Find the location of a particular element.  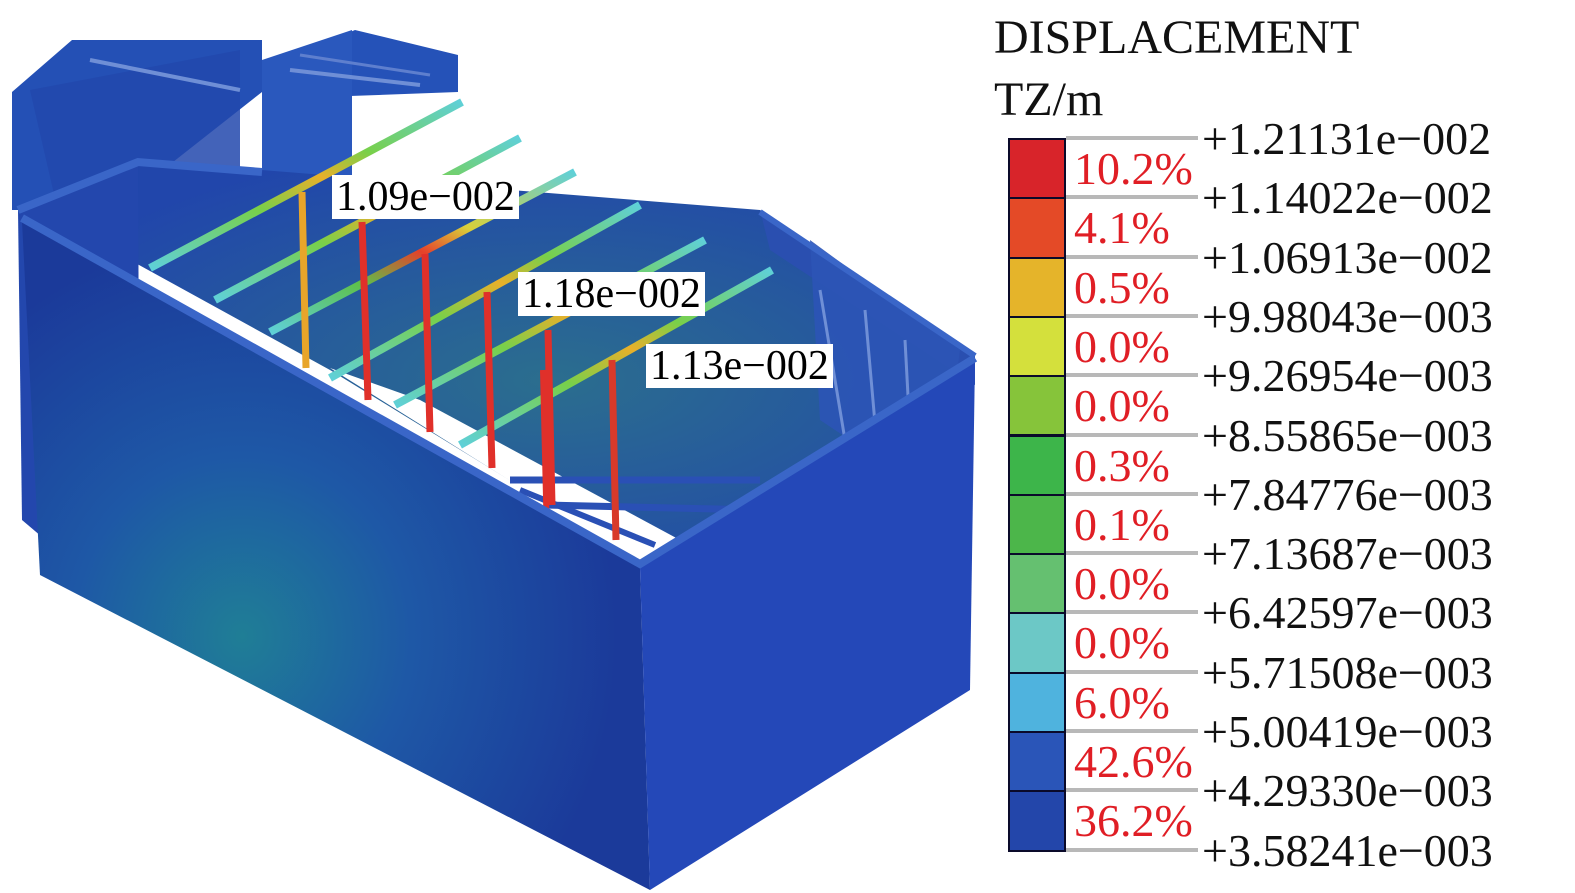

legend-tick-value: +1.06913e−002 is located at coordinates (1347, 257).